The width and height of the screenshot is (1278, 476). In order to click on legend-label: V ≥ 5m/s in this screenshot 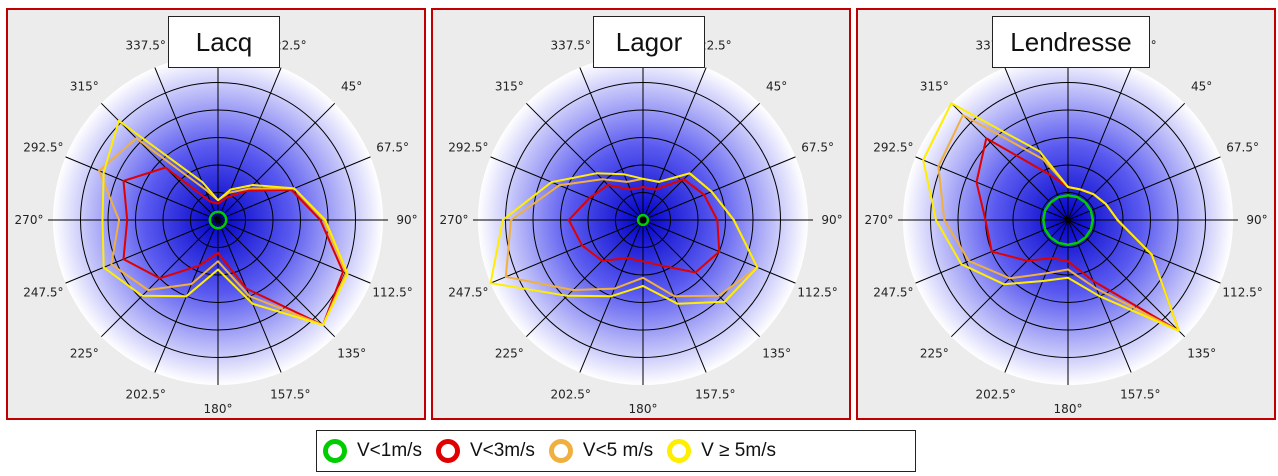, I will do `click(738, 450)`.